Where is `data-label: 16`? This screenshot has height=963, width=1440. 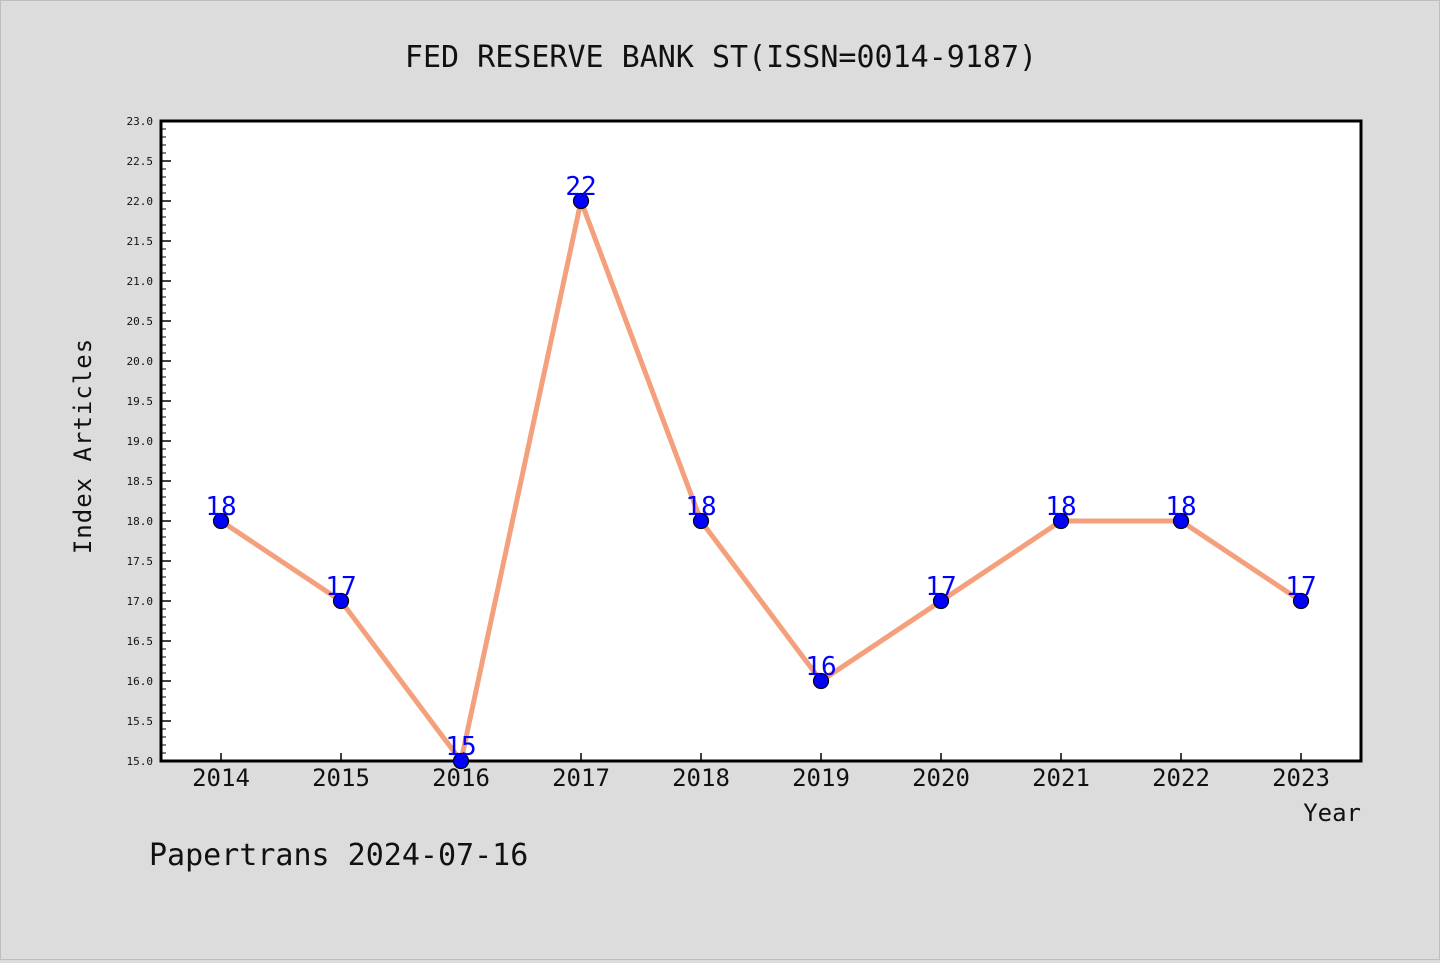 data-label: 16 is located at coordinates (820, 667).